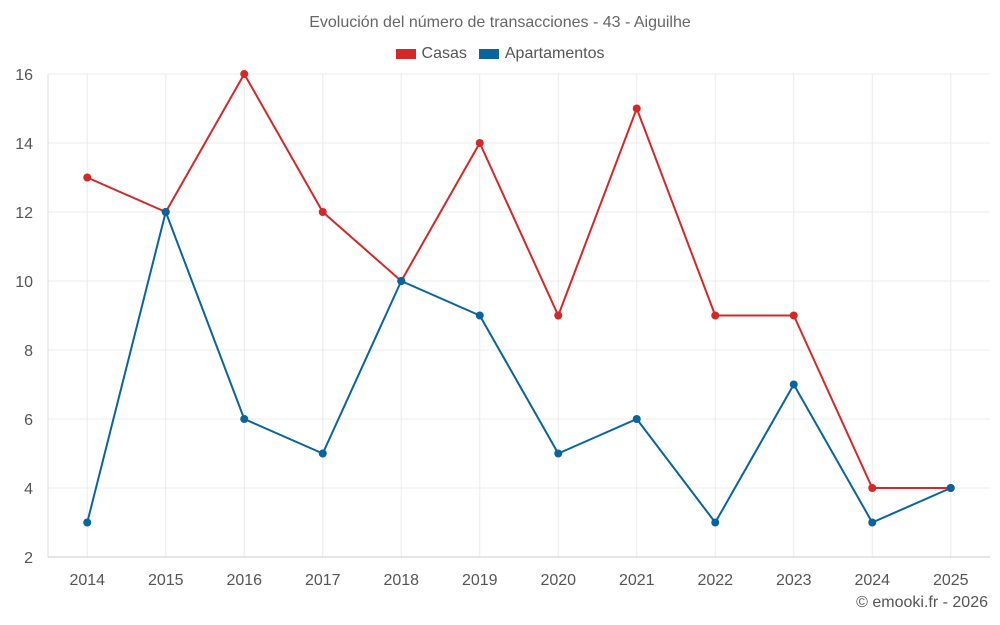 The width and height of the screenshot is (1000, 625). Describe the element at coordinates (479, 315) in the screenshot. I see `data-point-apartamentos-2019` at that location.